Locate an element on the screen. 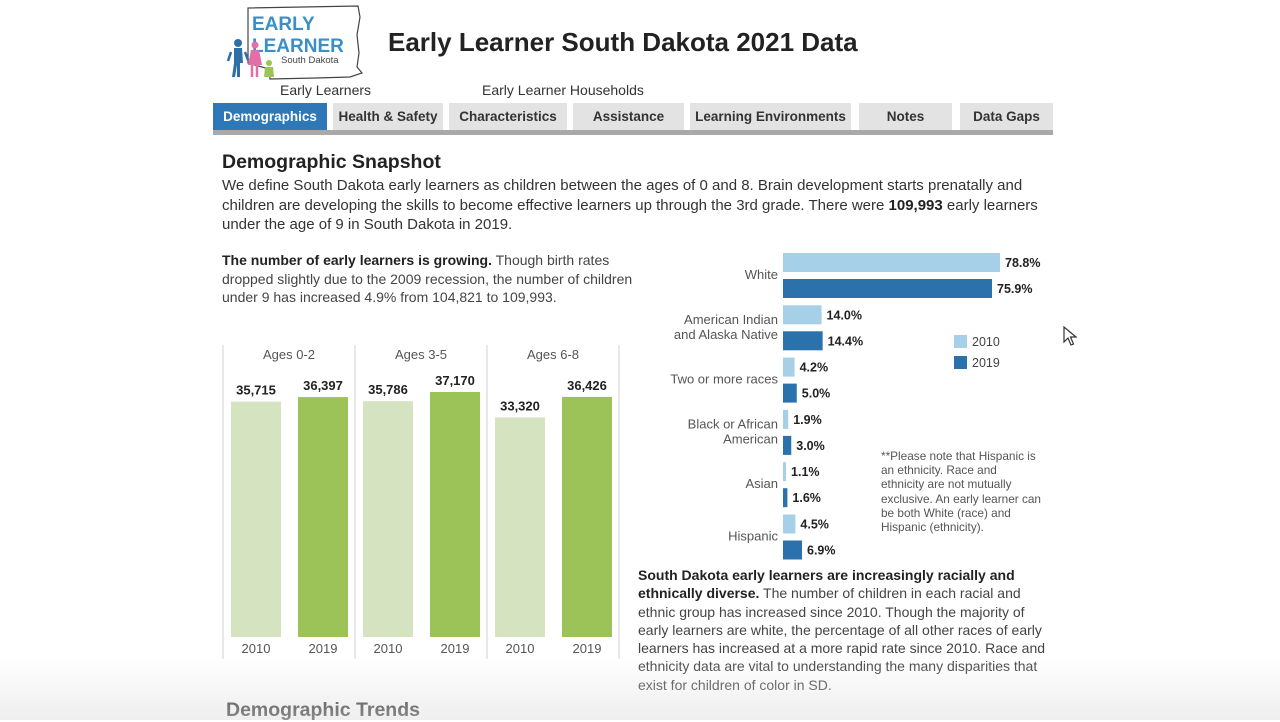  bar-ages-6-8-2010 is located at coordinates (520, 527).